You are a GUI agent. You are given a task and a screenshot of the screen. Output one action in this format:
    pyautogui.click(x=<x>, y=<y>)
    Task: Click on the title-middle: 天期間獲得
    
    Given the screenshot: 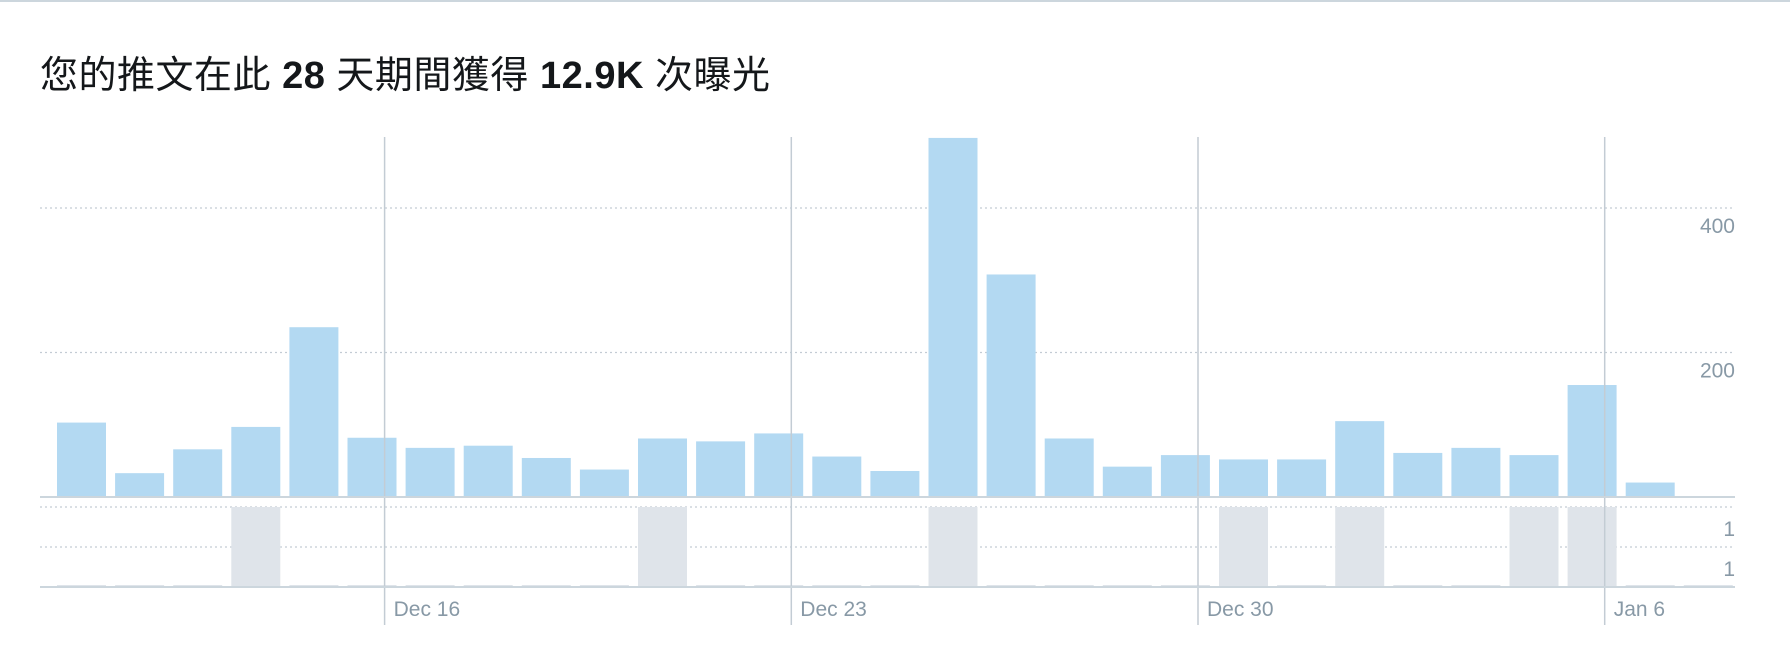 What is the action you would take?
    pyautogui.click(x=432, y=76)
    